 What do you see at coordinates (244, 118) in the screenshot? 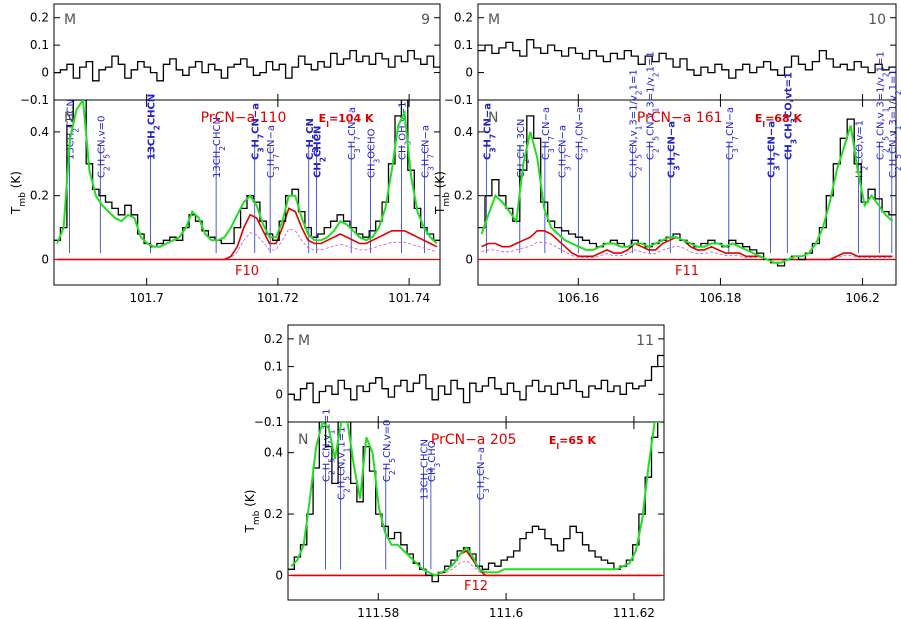
I see `molecule-title: PrCN−a 110` at bounding box center [244, 118].